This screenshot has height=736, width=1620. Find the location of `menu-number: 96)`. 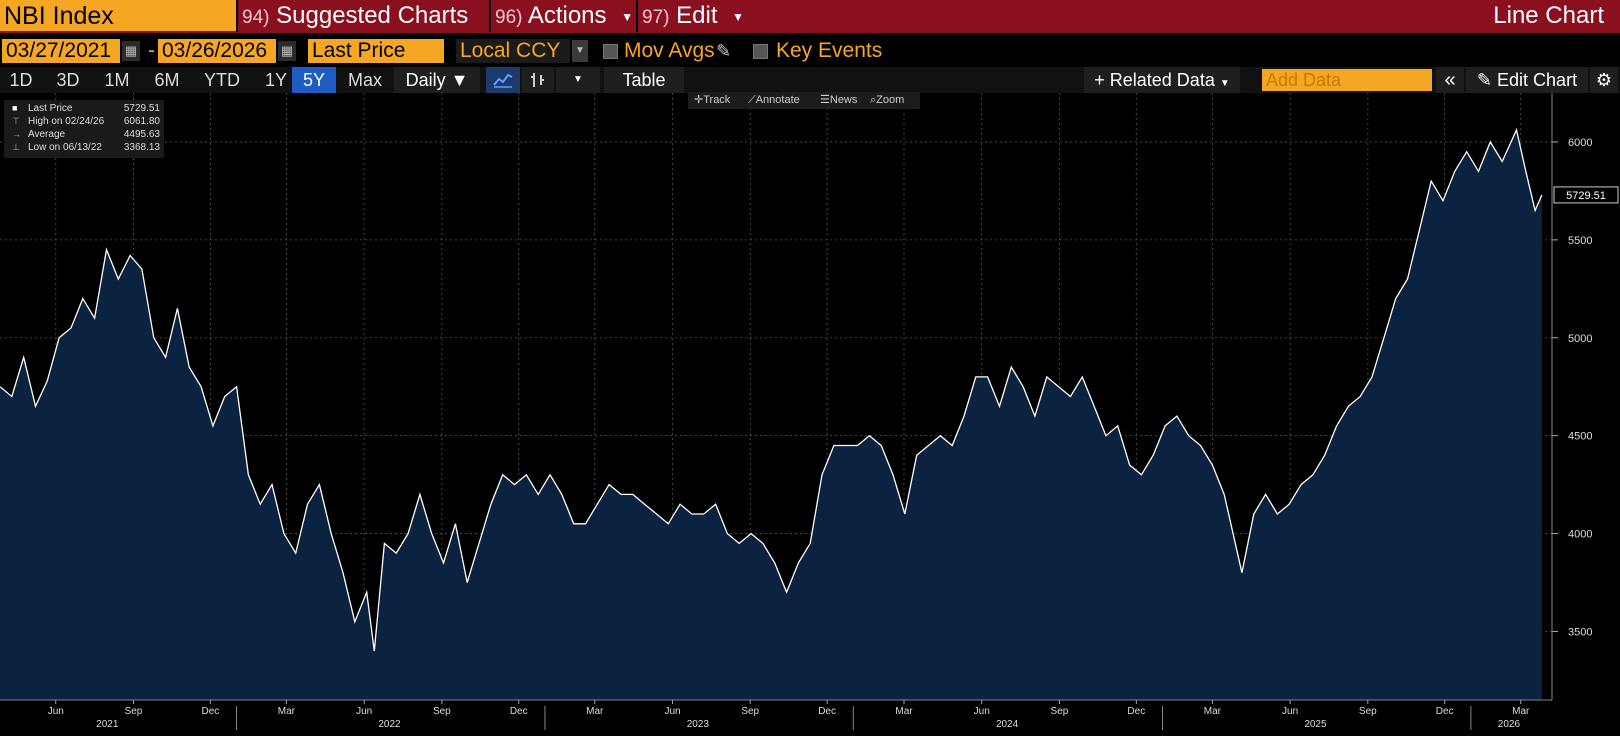

menu-number: 96) is located at coordinates (509, 17).